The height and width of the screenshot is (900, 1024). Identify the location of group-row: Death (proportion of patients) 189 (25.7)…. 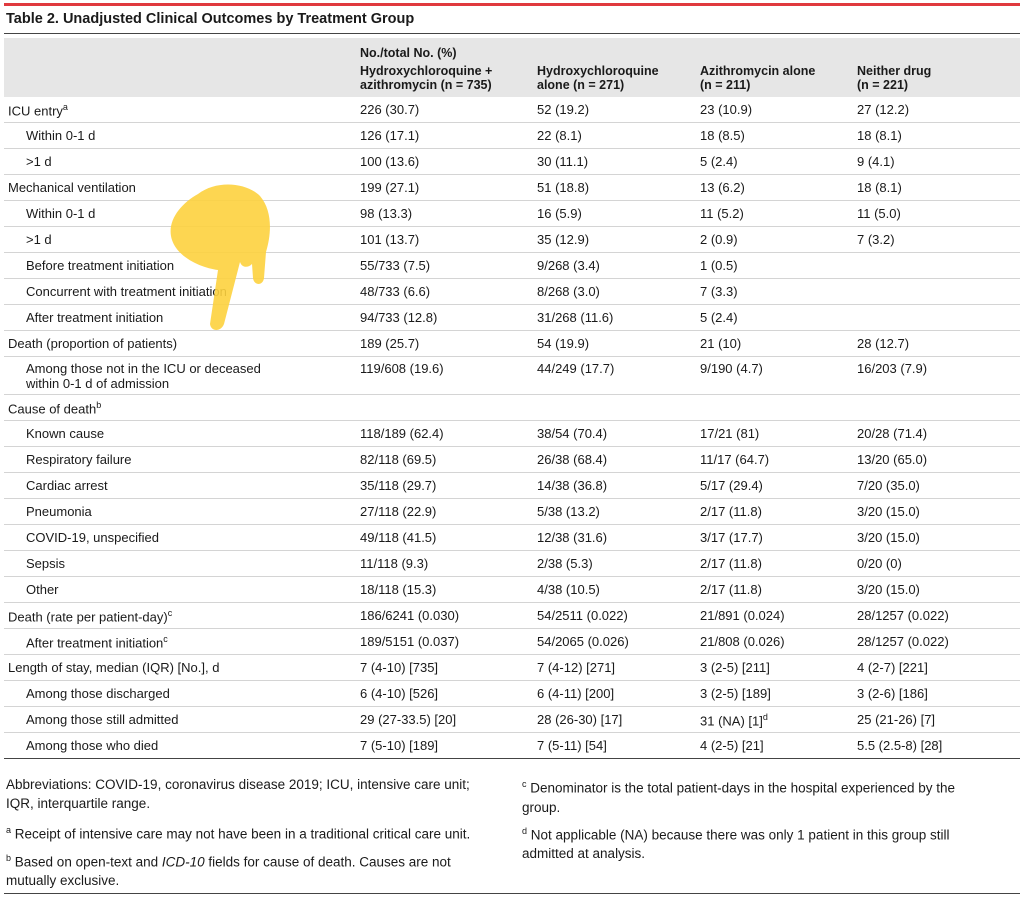
(512, 343).